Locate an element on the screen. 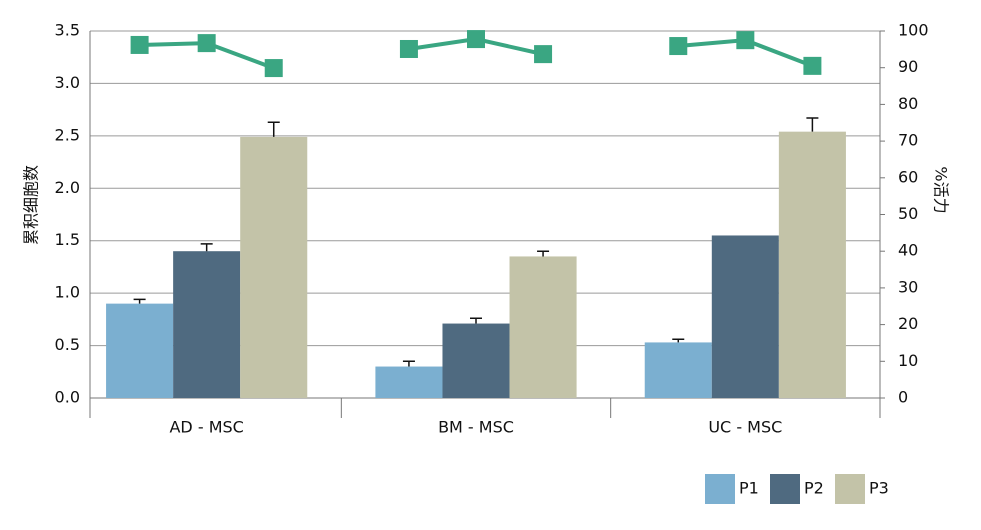  y2-tick-label: 10 is located at coordinates (908, 360).